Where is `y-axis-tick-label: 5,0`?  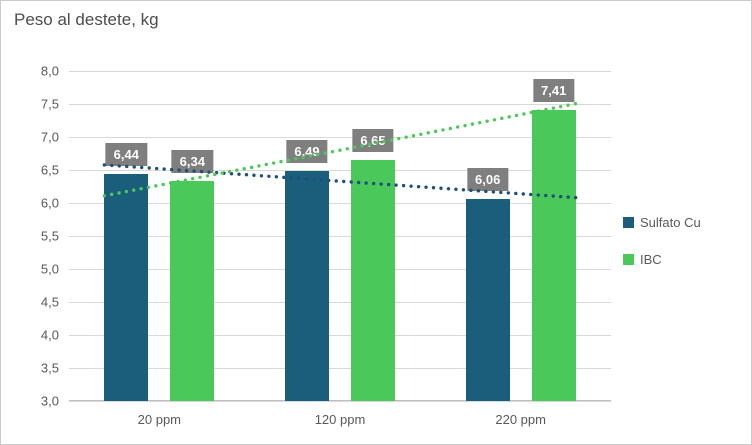
y-axis-tick-label: 5,0 is located at coordinates (49, 269).